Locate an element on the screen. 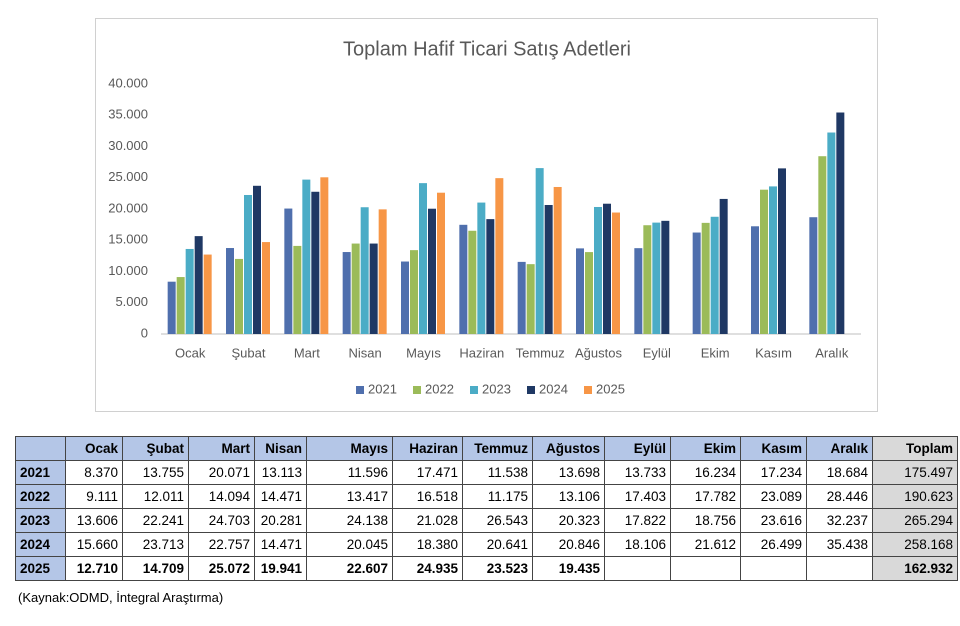 This screenshot has width=960, height=626. value-cell: 24.703 is located at coordinates (221, 520).